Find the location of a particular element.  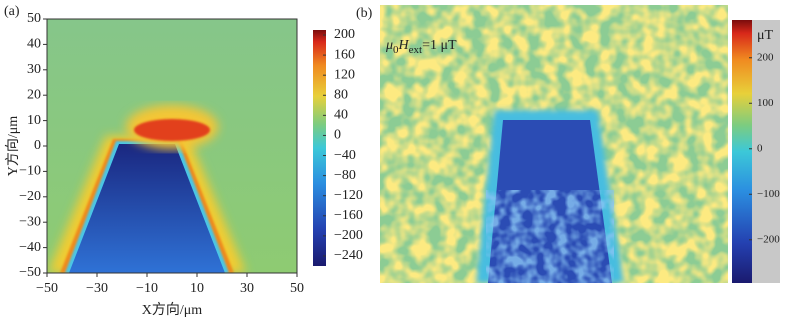

panel-label: (a) is located at coordinates (12, 11).